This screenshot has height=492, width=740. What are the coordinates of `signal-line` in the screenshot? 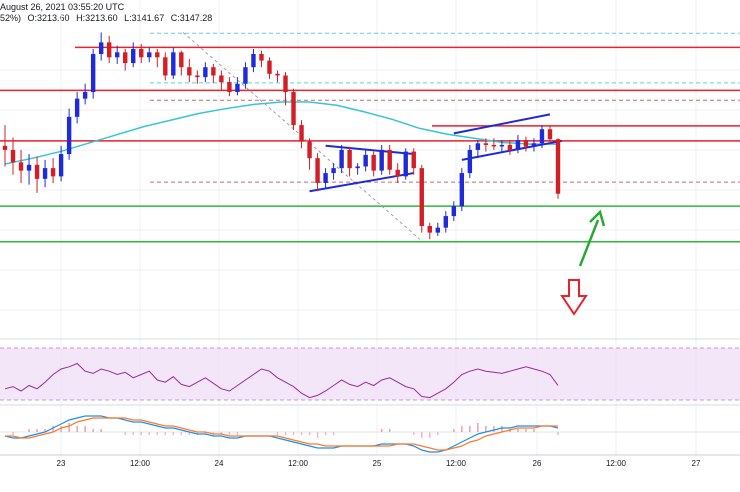 It's located at (281, 434).